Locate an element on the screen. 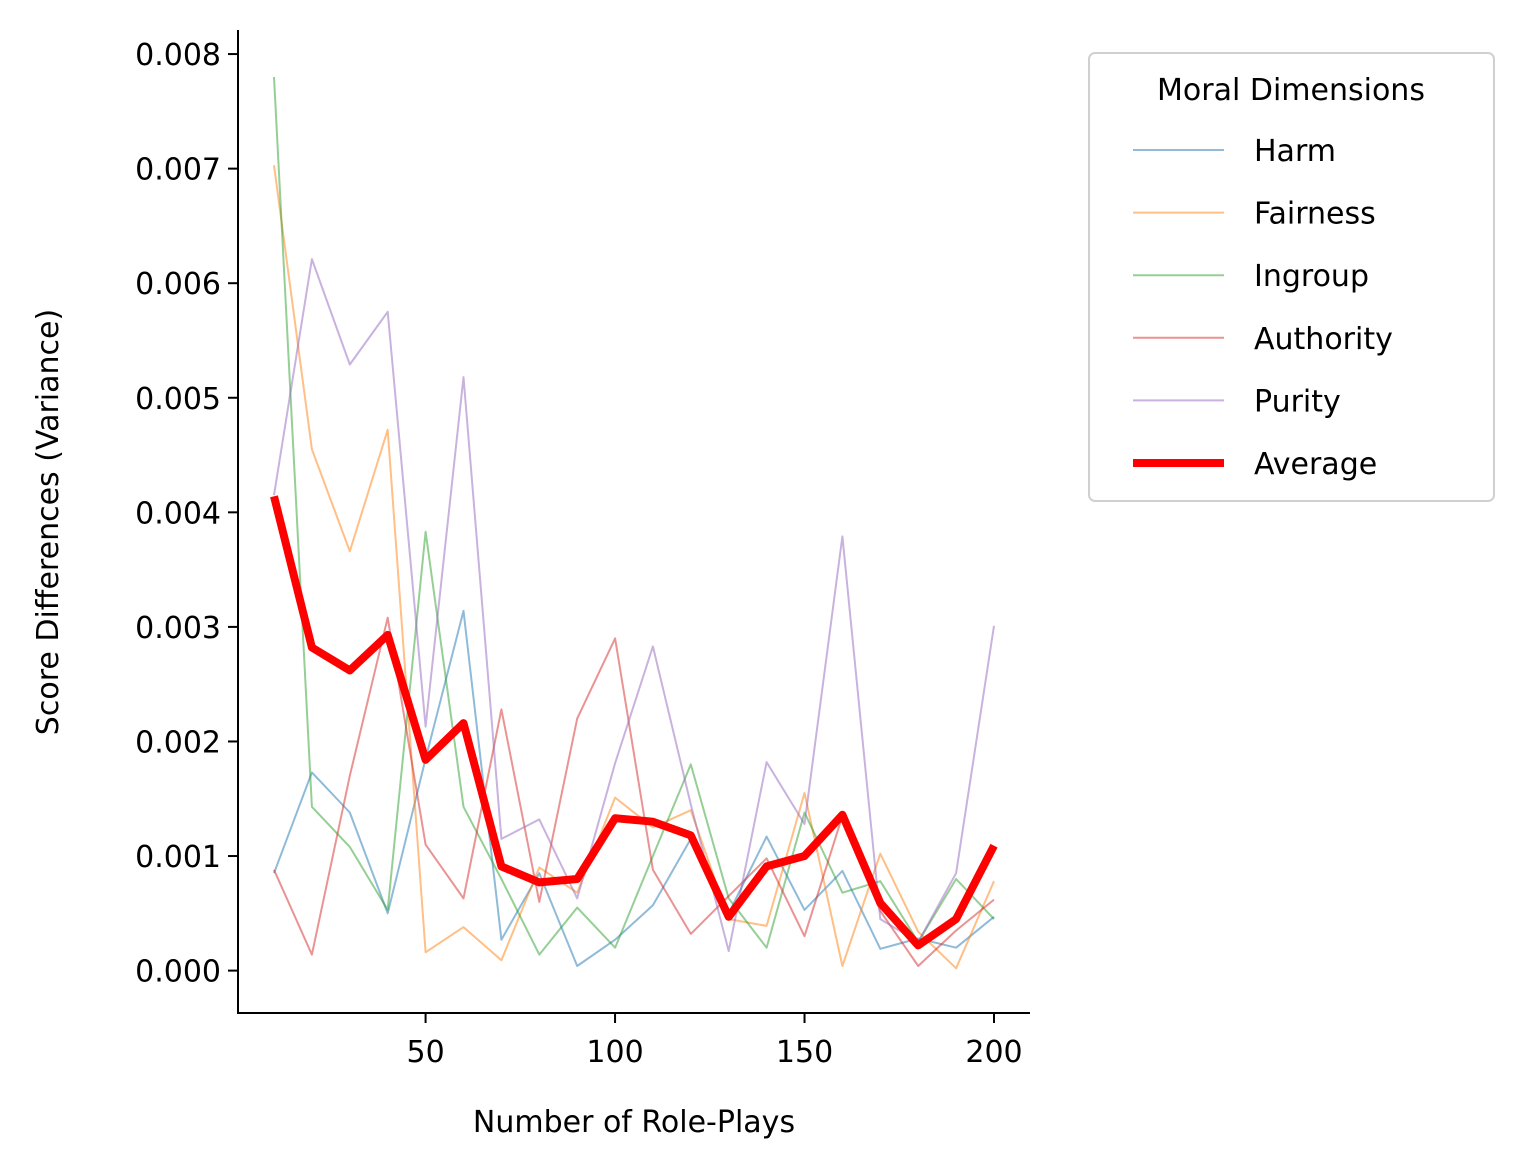 The image size is (1524, 1173). legend-label-authority: Authority is located at coordinates (1323, 339).